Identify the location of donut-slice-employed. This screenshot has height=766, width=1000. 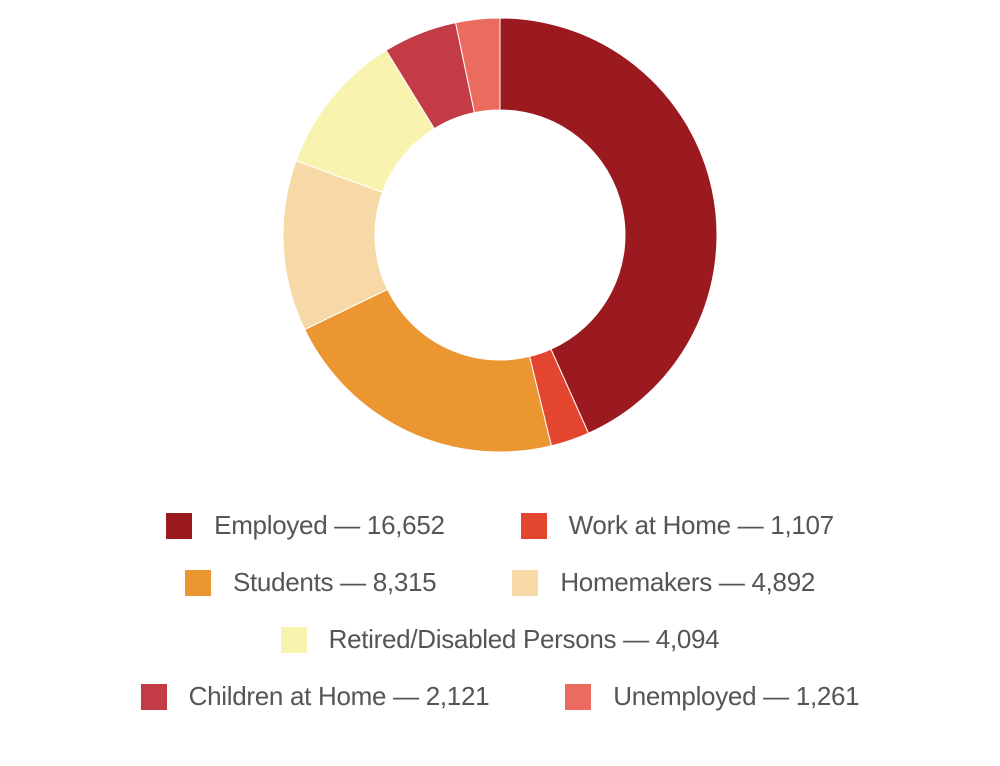
(608, 225).